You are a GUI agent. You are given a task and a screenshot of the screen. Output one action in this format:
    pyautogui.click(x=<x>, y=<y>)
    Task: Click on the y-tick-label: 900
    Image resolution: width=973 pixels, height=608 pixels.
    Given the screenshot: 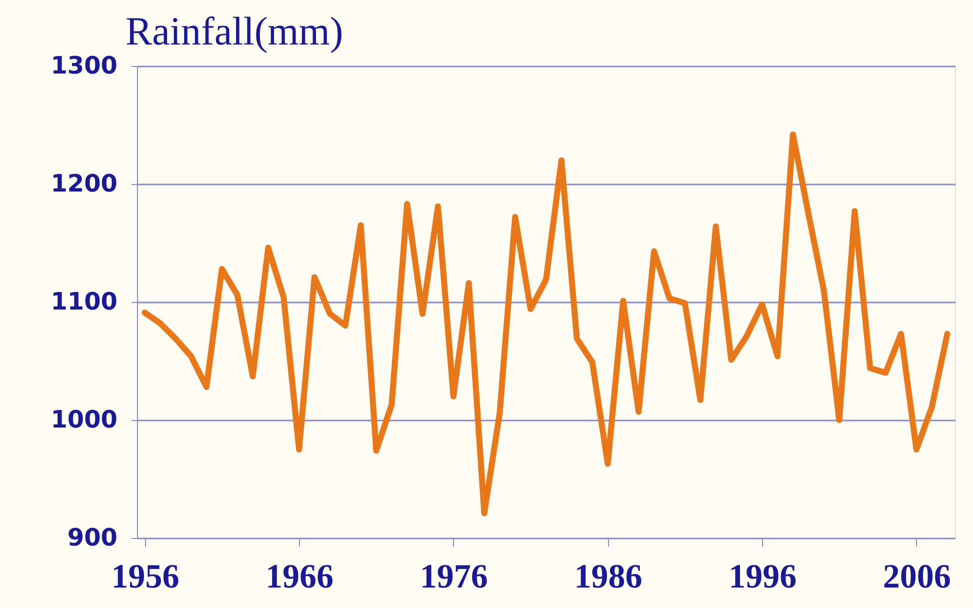 What is the action you would take?
    pyautogui.click(x=92, y=538)
    